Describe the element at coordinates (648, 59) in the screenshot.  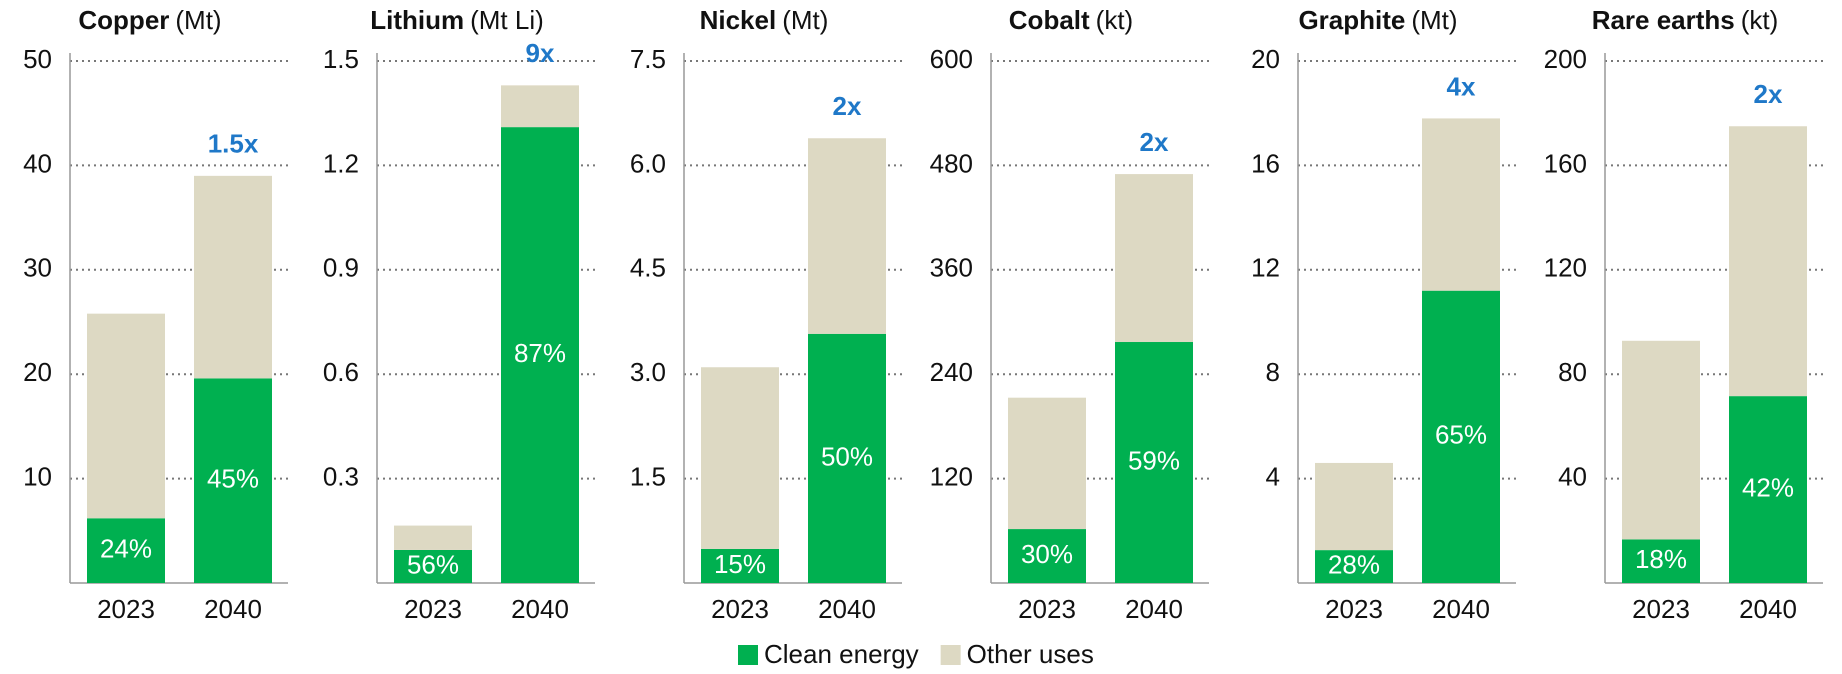
I see `y-tick-label: 7.5` at that location.